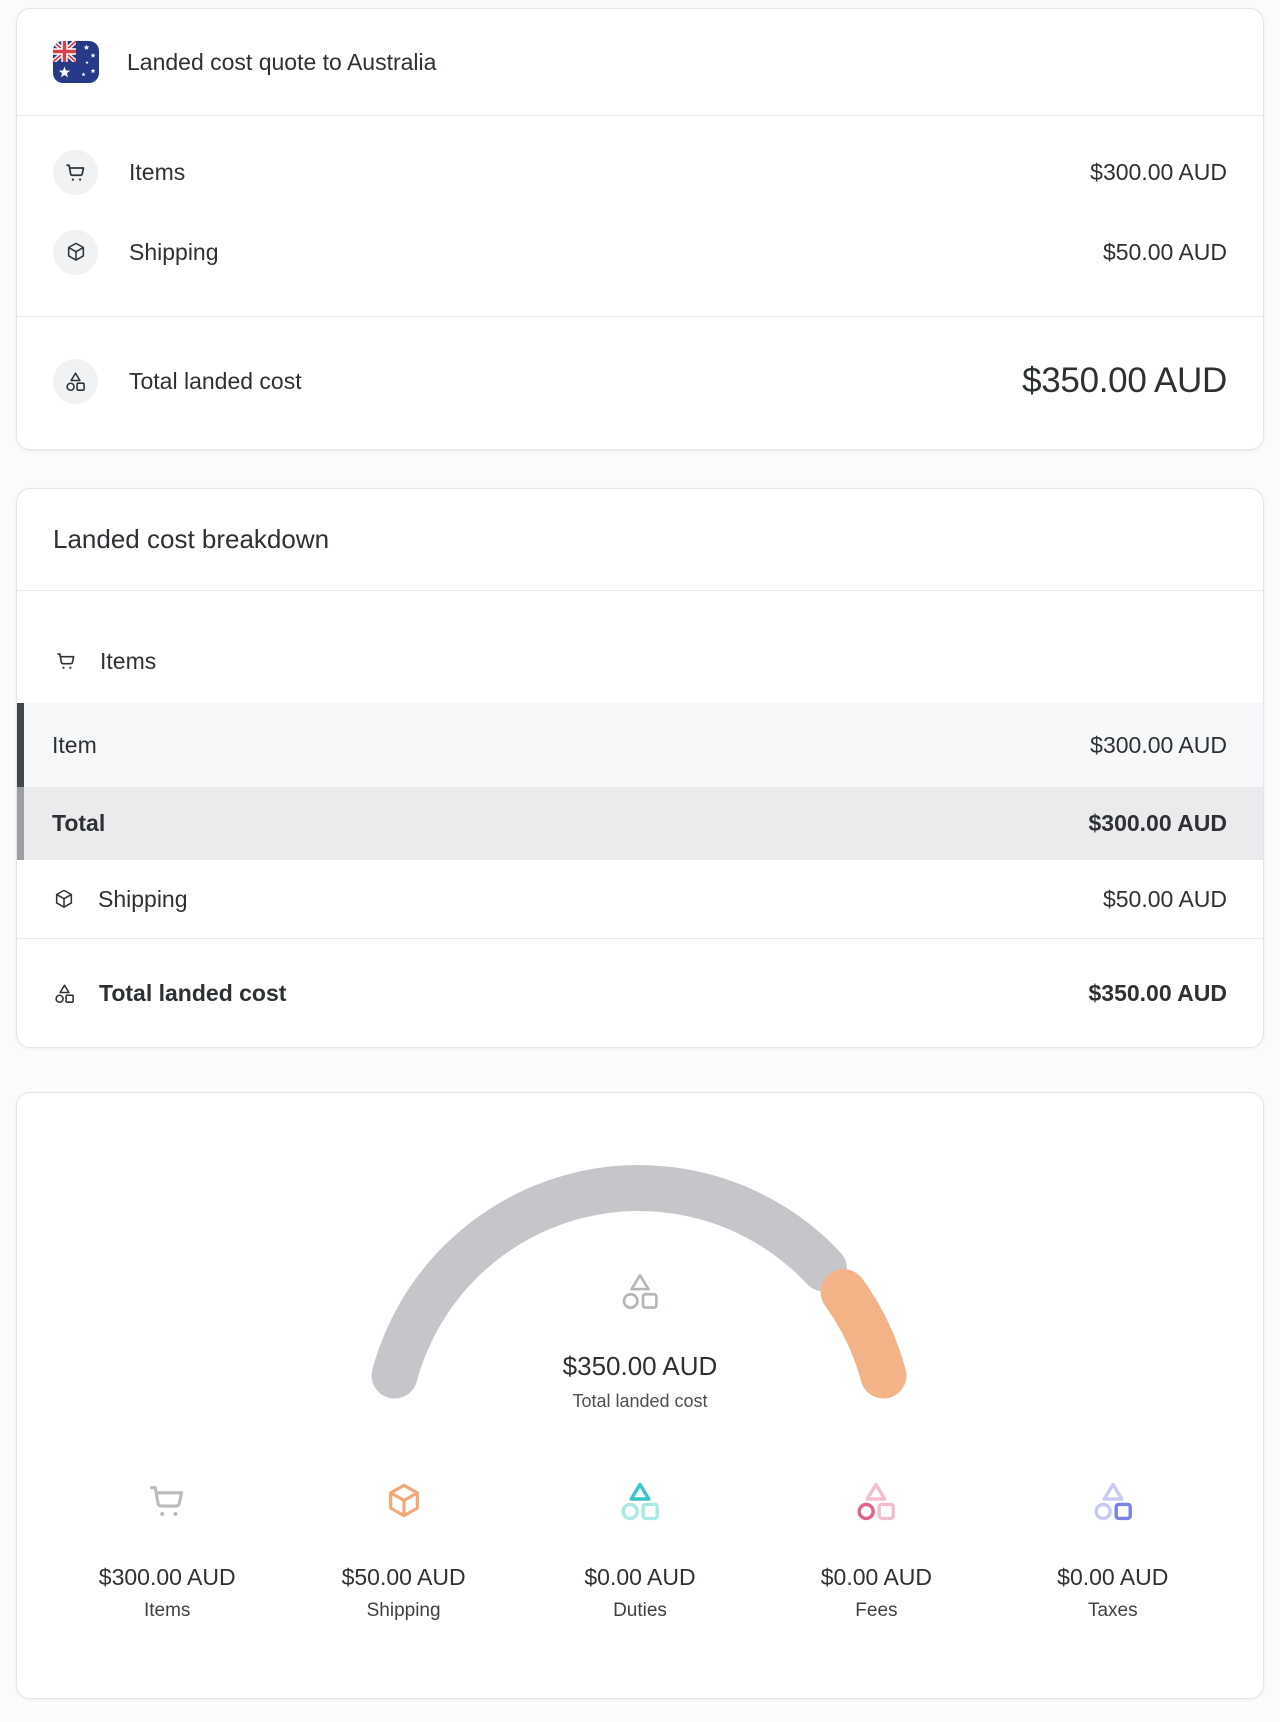  I want to click on australia-flag-icon, so click(76, 62).